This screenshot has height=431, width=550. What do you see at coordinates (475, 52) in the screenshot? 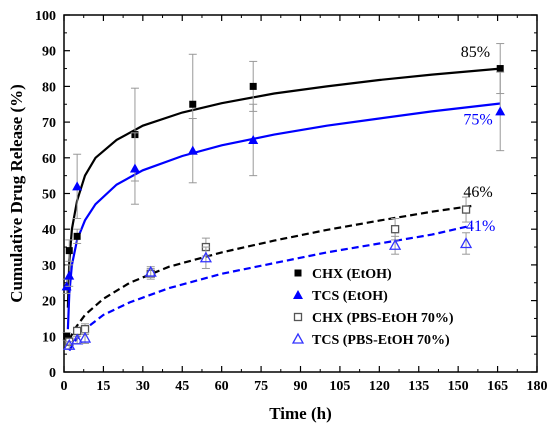
I see `release-annotation: 85%` at bounding box center [475, 52].